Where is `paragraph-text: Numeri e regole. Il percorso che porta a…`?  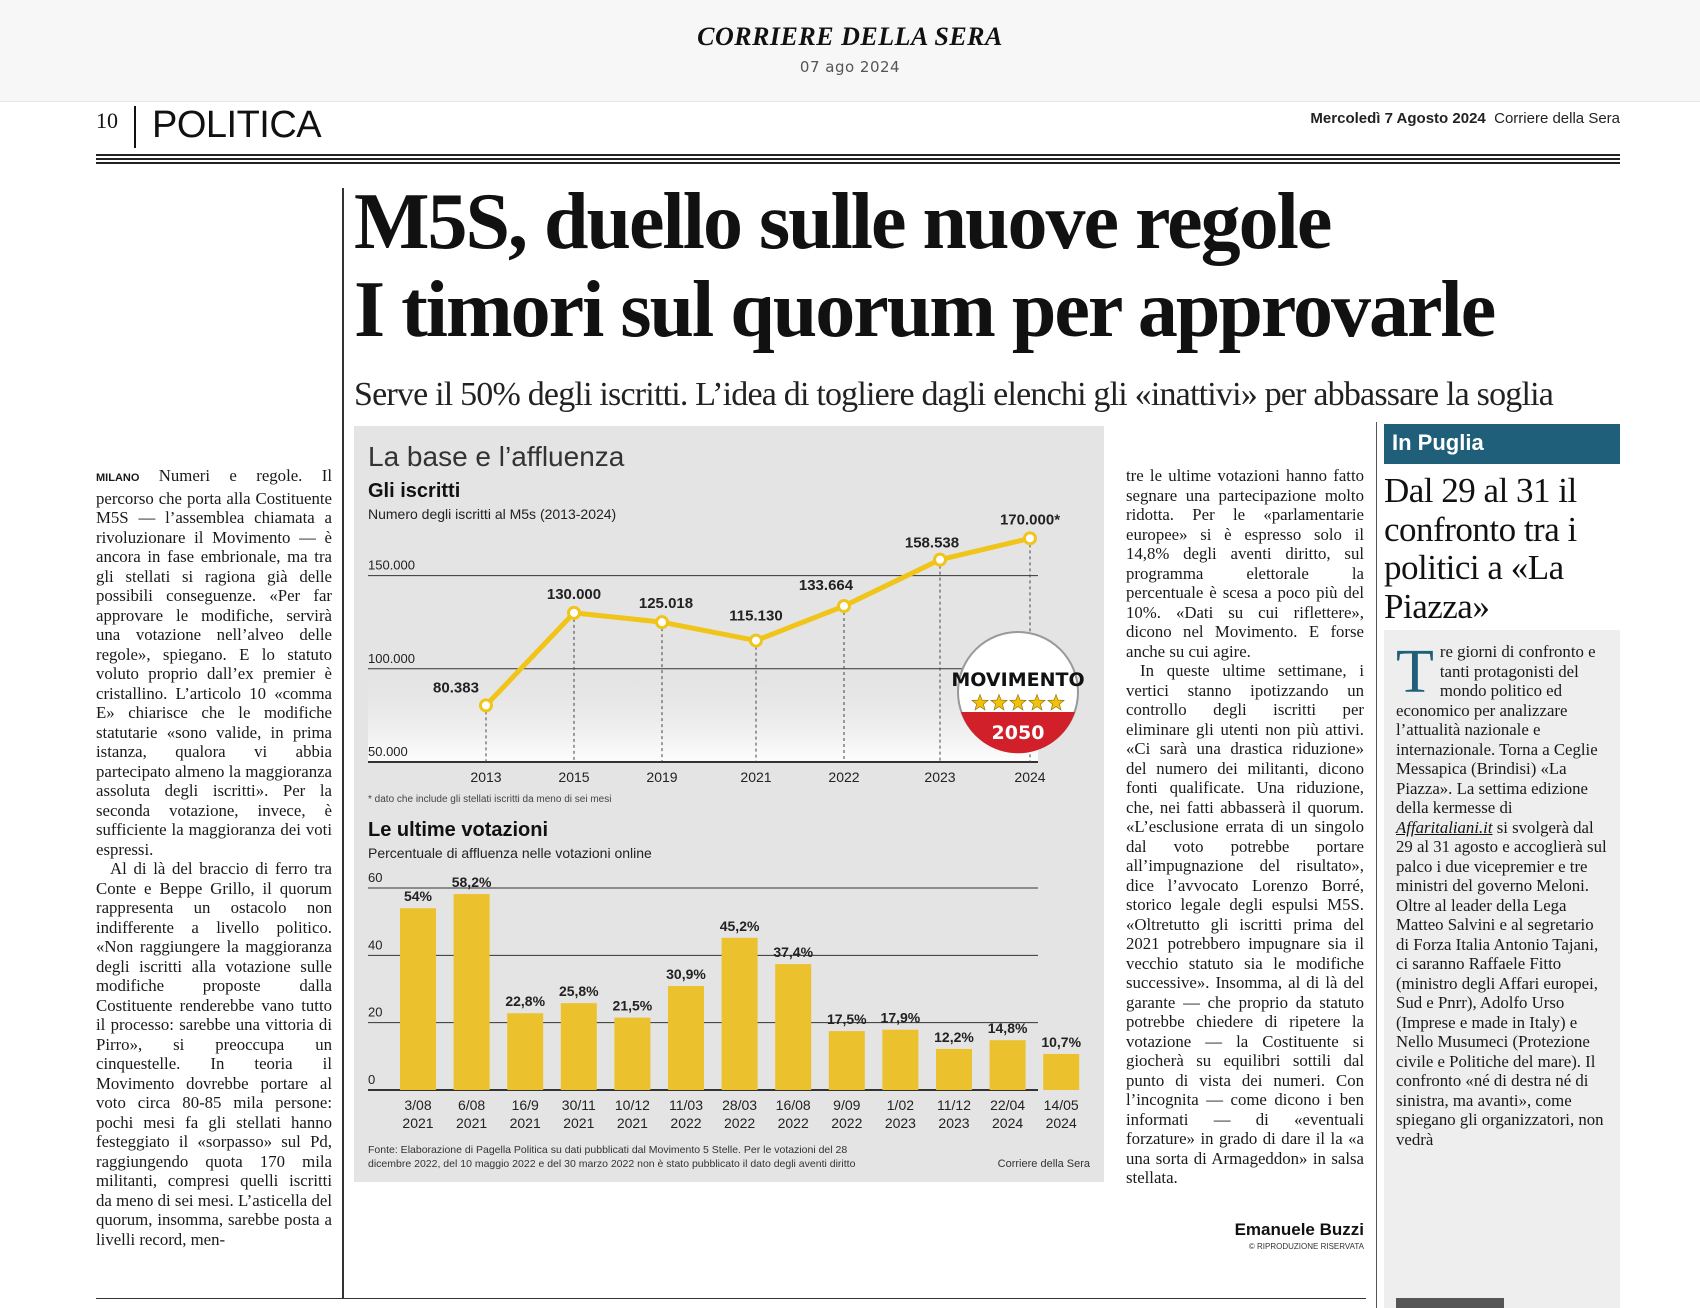
paragraph-text: Numeri e regole. Il percorso che porta a… is located at coordinates (214, 662).